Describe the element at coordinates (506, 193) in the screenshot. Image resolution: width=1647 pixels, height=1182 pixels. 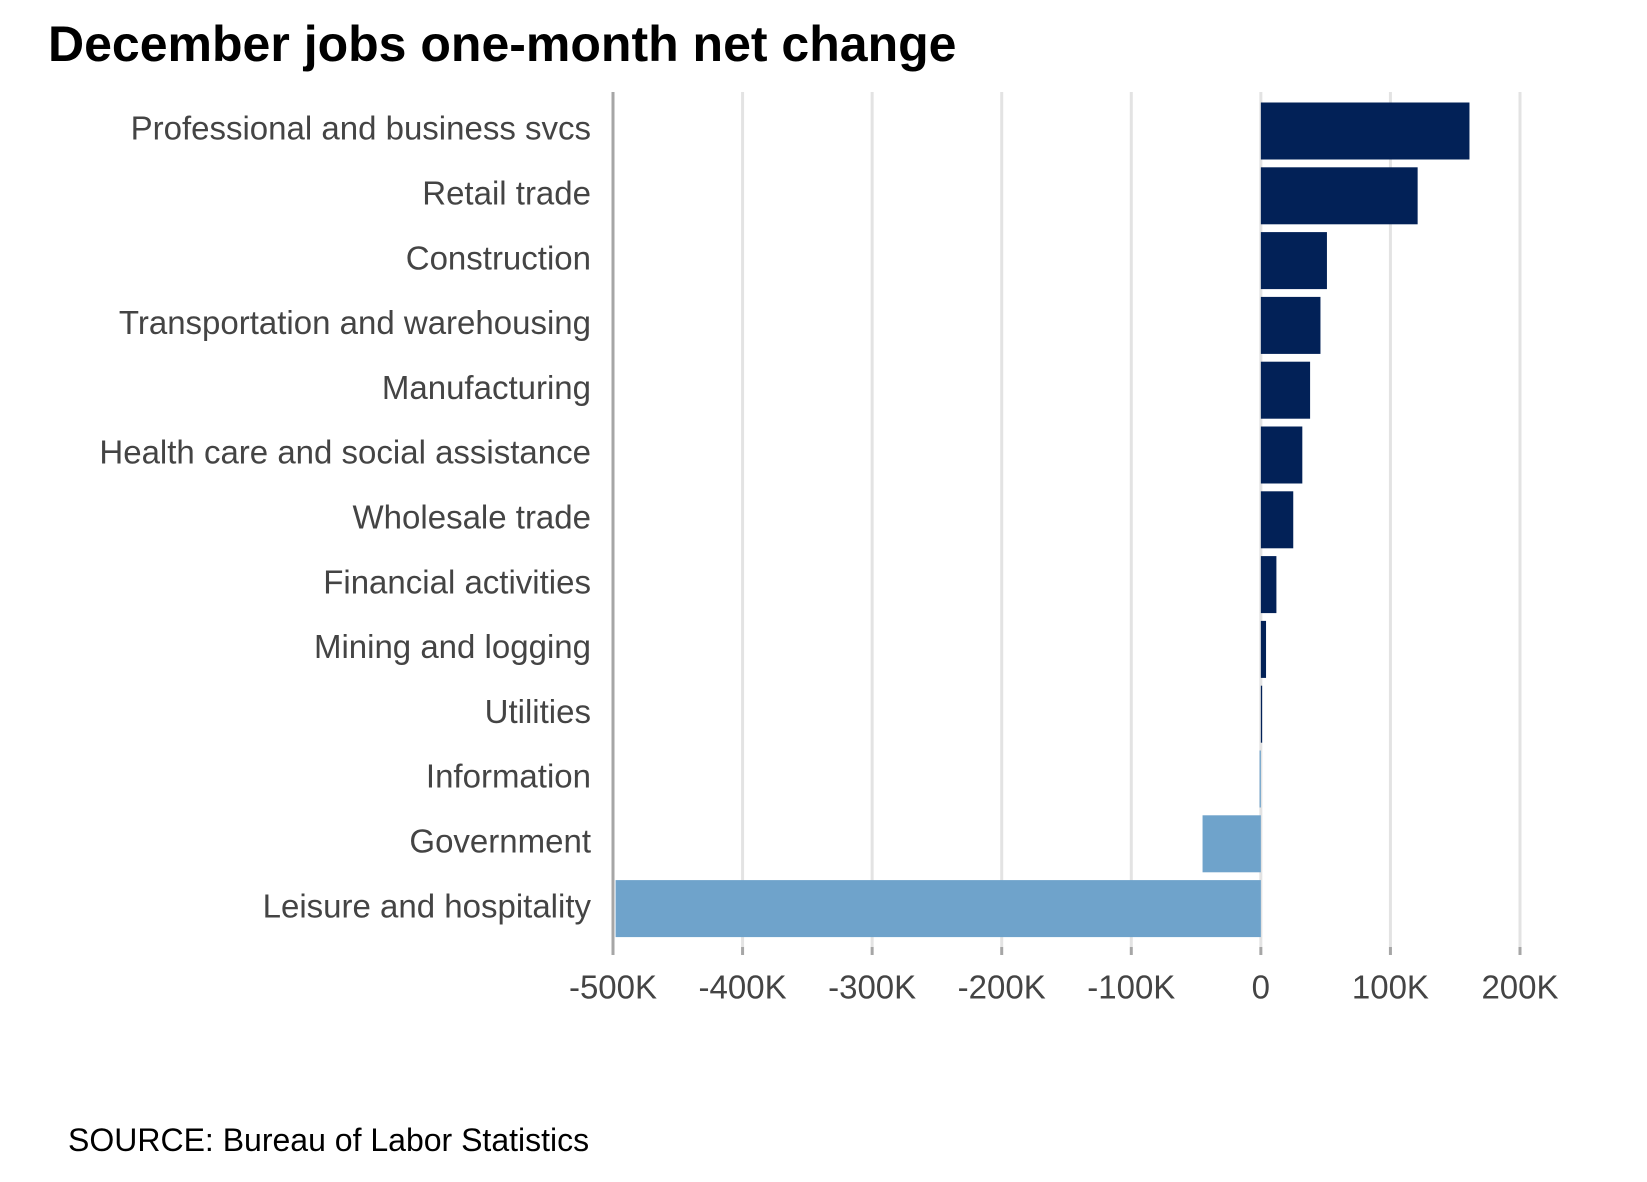
I see `category-label: Retail trade` at that location.